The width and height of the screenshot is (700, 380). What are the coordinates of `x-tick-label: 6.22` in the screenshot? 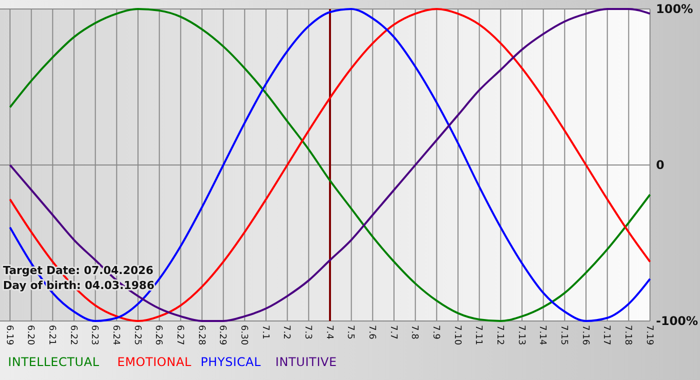 It's located at (73, 335).